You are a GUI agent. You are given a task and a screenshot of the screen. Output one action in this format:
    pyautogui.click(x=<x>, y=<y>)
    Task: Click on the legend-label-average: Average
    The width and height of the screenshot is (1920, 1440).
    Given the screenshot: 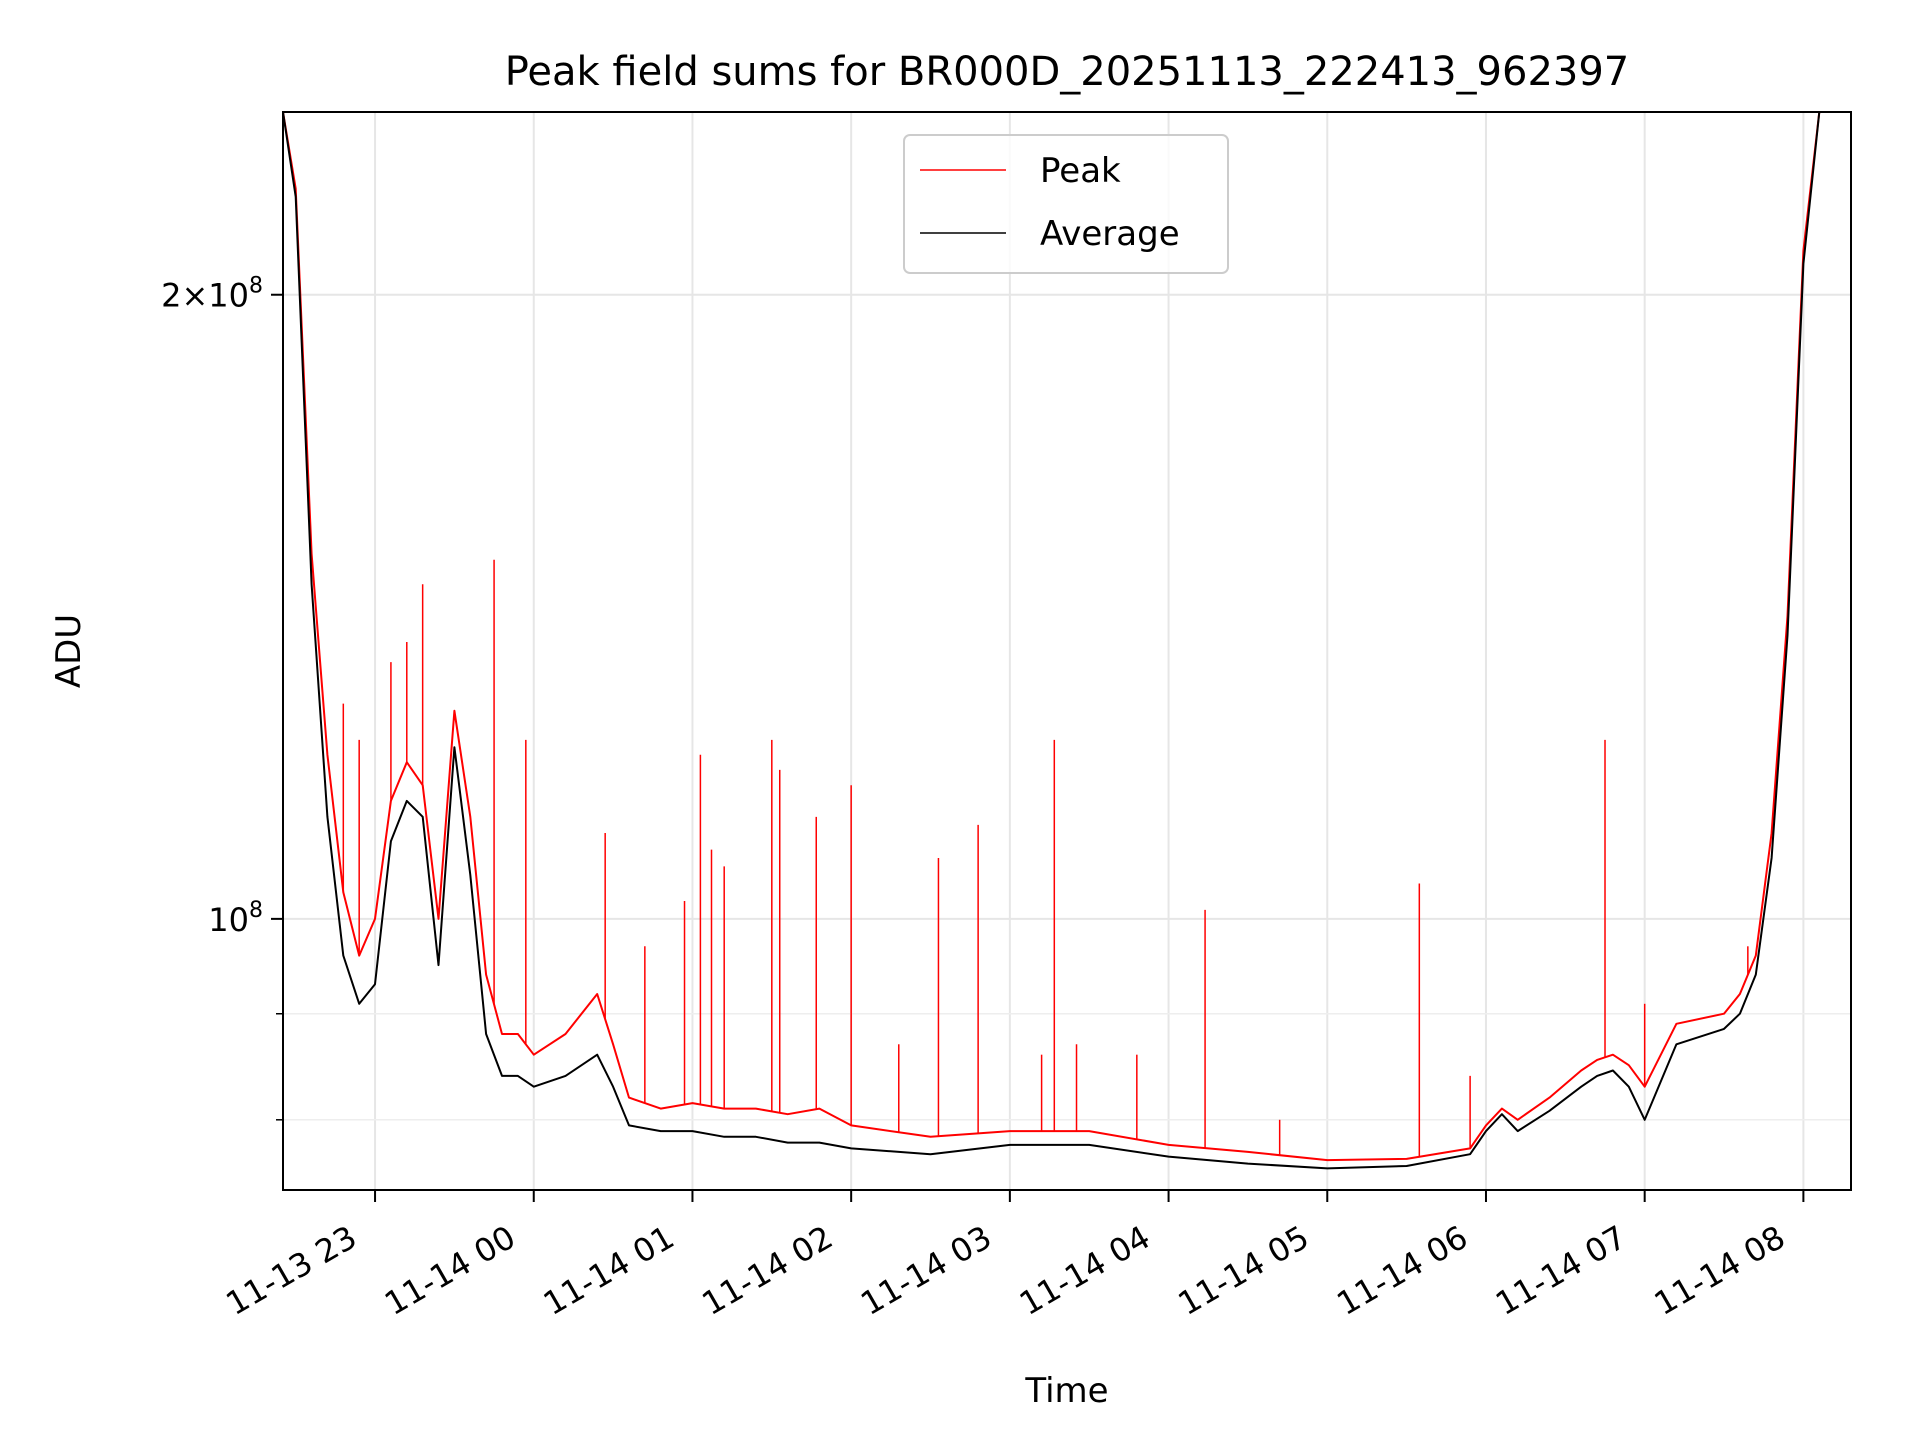 What is the action you would take?
    pyautogui.click(x=1110, y=234)
    